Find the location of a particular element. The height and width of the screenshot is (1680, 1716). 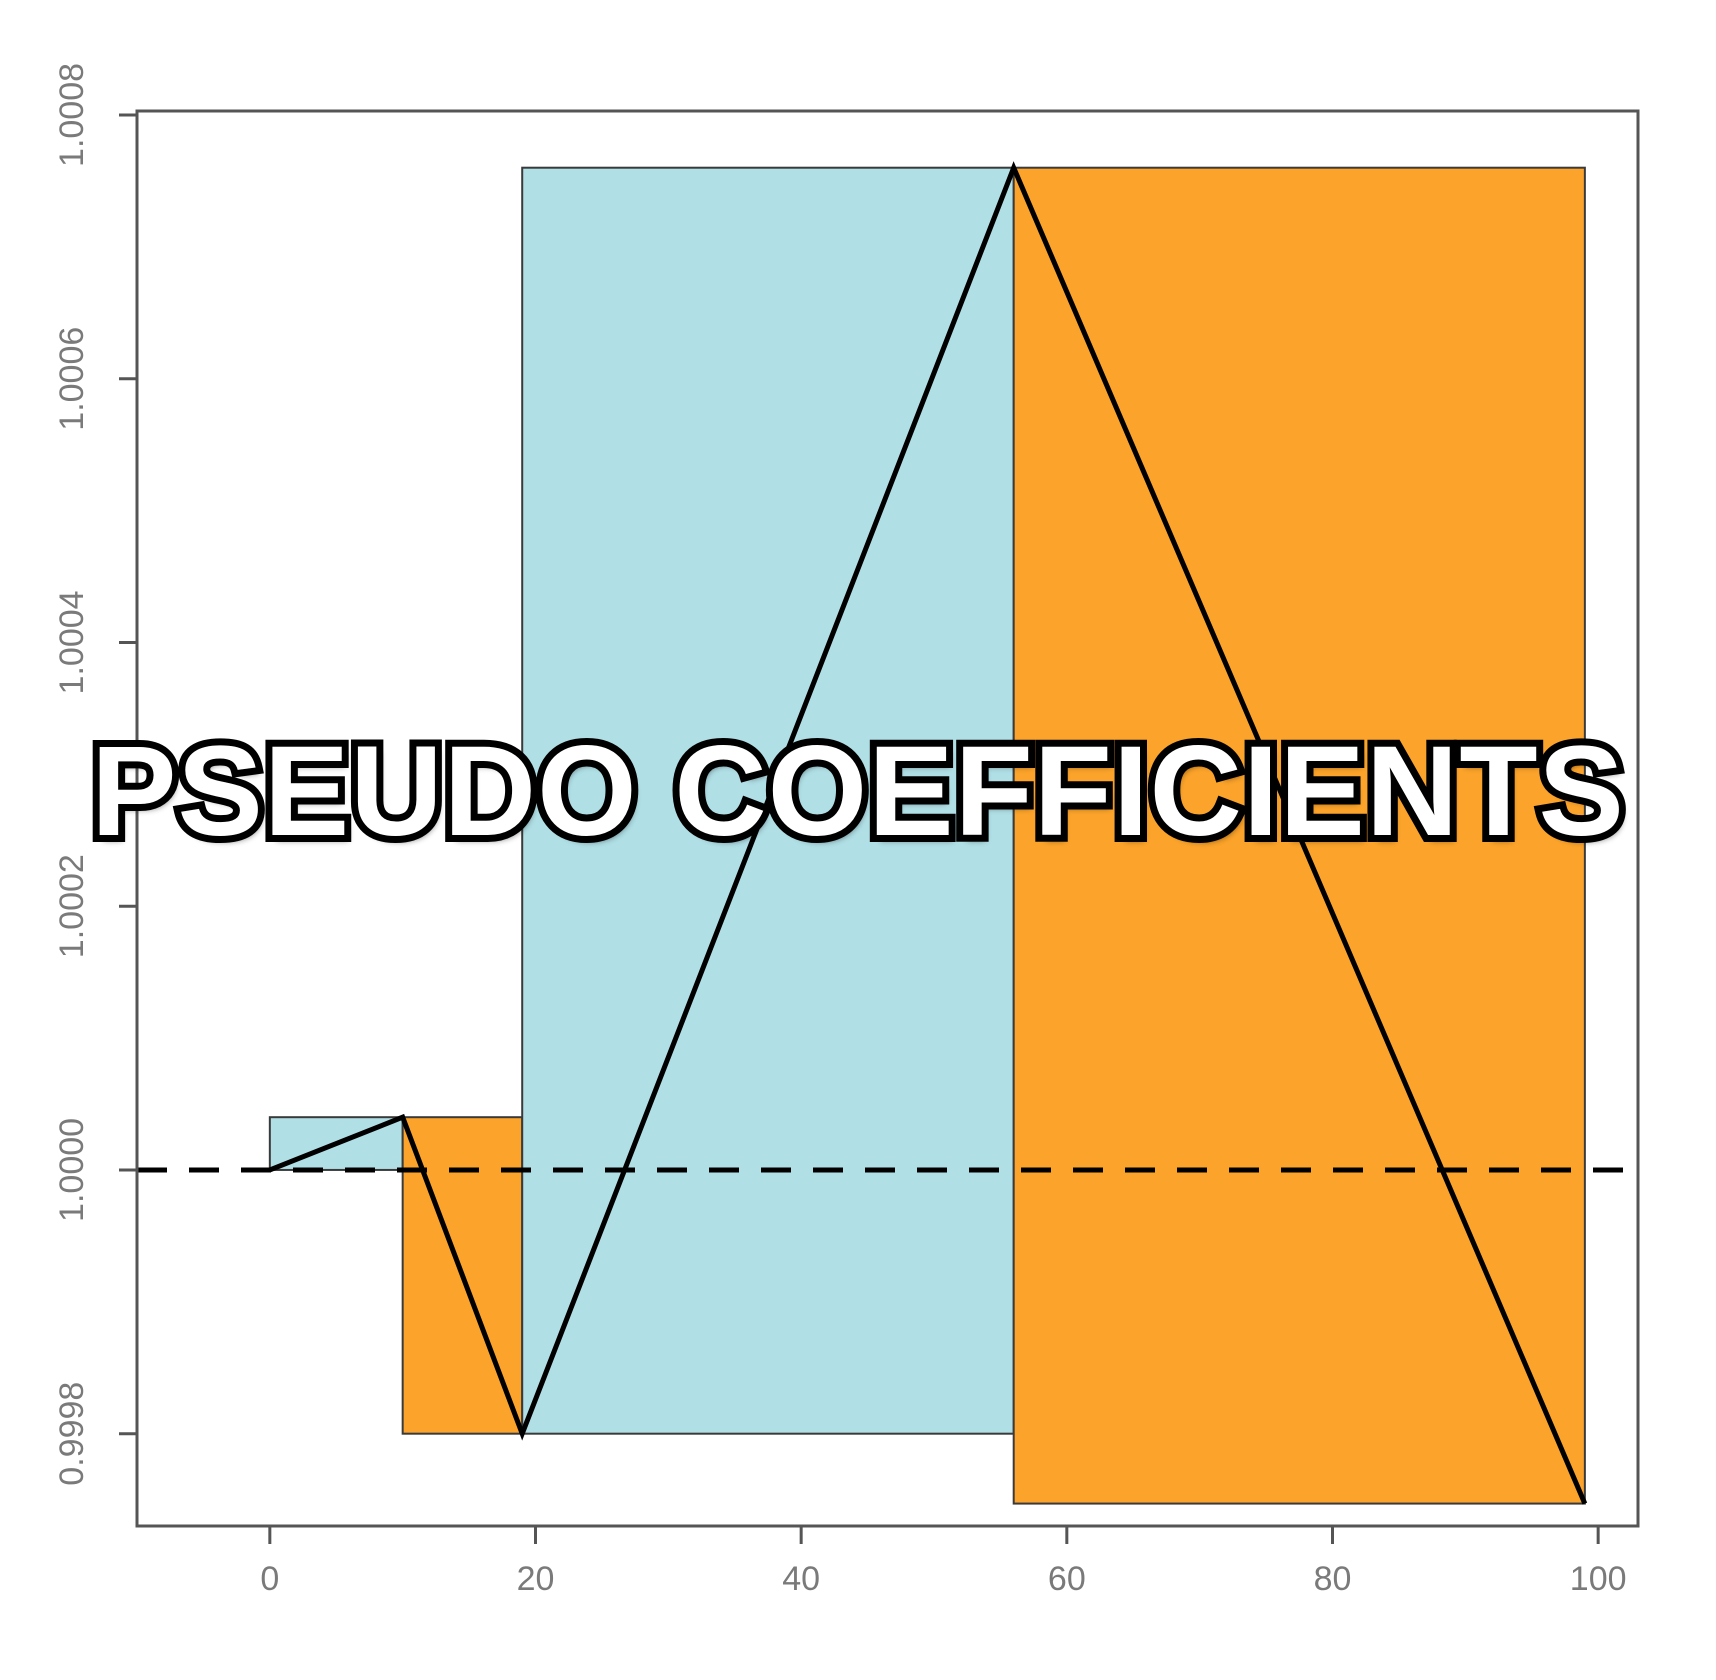

x-tick-label: 20 is located at coordinates (536, 1579).